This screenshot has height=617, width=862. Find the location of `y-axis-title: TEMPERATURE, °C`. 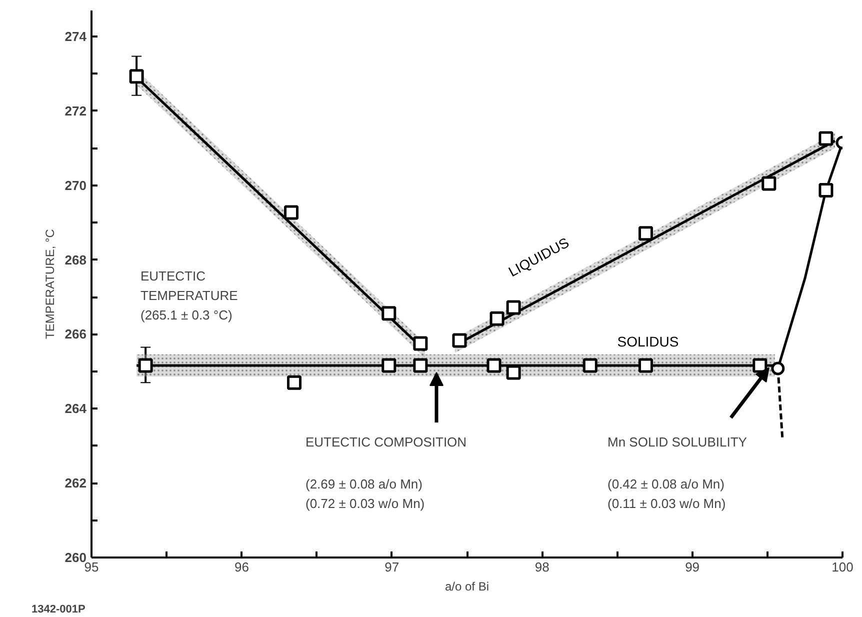

y-axis-title: TEMPERATURE, °C is located at coordinates (49, 283).